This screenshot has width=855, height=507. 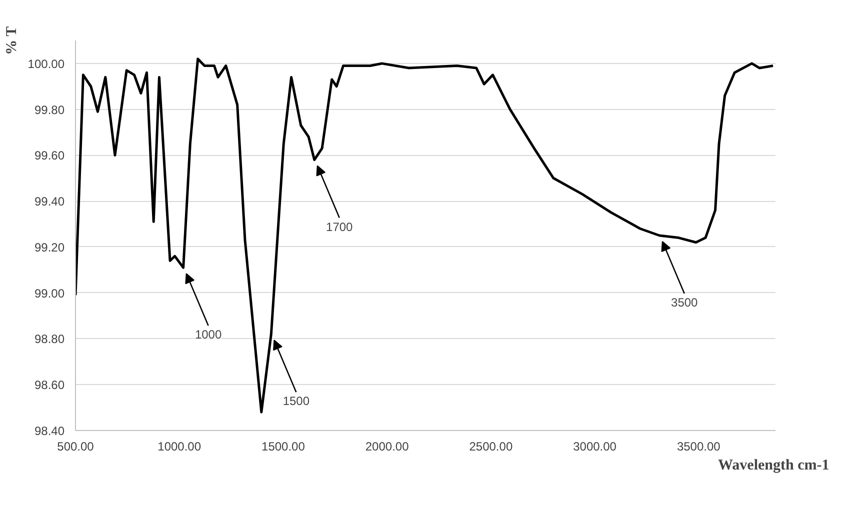 I want to click on y-tick-label: 99.60, so click(x=49, y=155).